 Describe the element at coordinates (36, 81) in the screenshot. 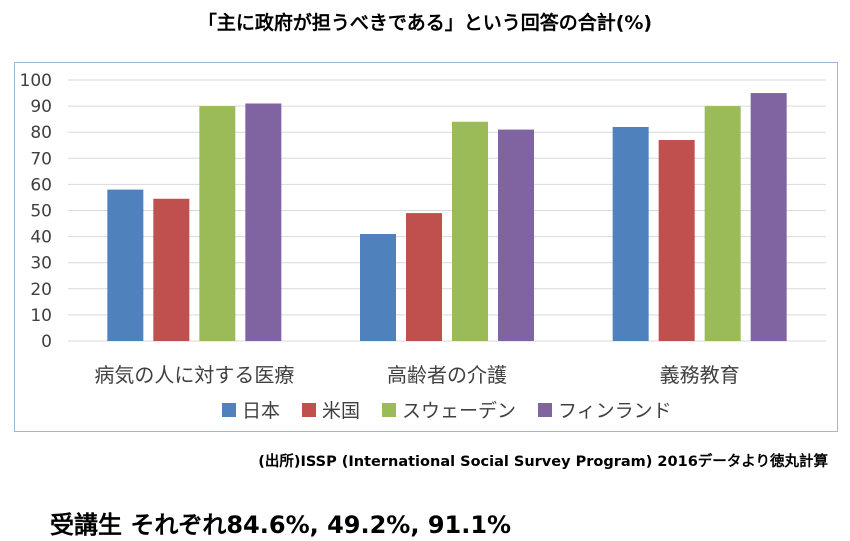

I see `y-tick-label: 100` at that location.